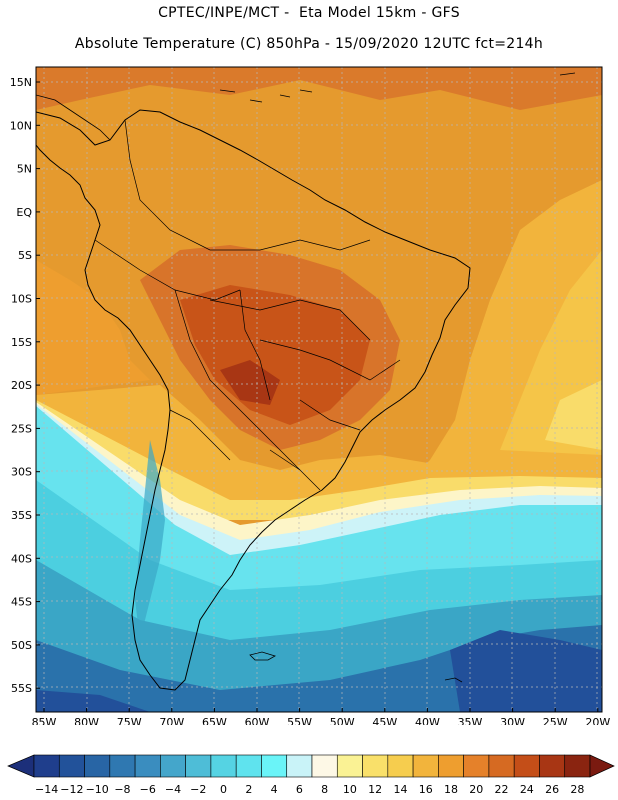 This screenshot has width=618, height=800. What do you see at coordinates (44, 720) in the screenshot?
I see `lon-label: 85W` at bounding box center [44, 720].